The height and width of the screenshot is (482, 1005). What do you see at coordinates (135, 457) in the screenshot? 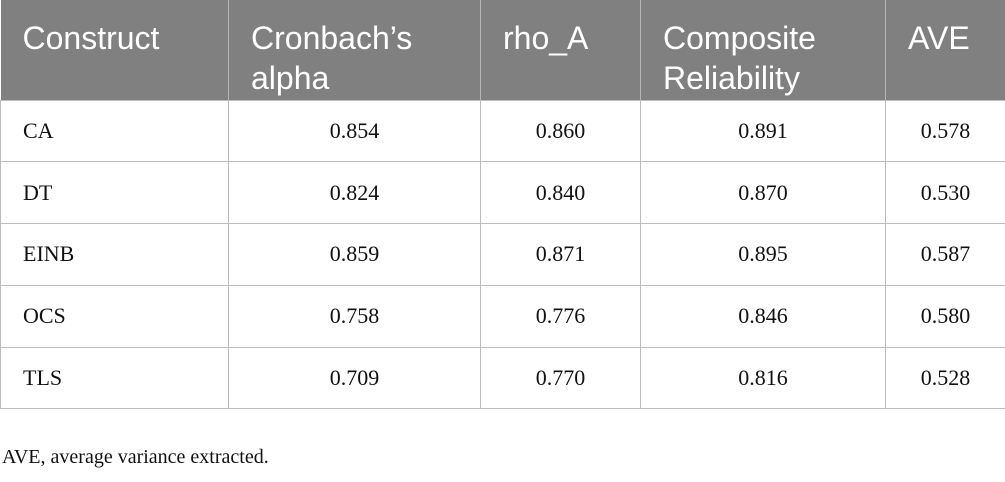
I see `footnote: AVE, average variance extracted.` at bounding box center [135, 457].